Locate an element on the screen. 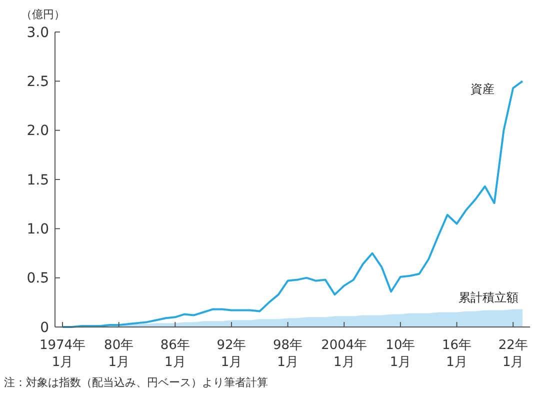  y-tick-label: 1.0 is located at coordinates (37, 230).